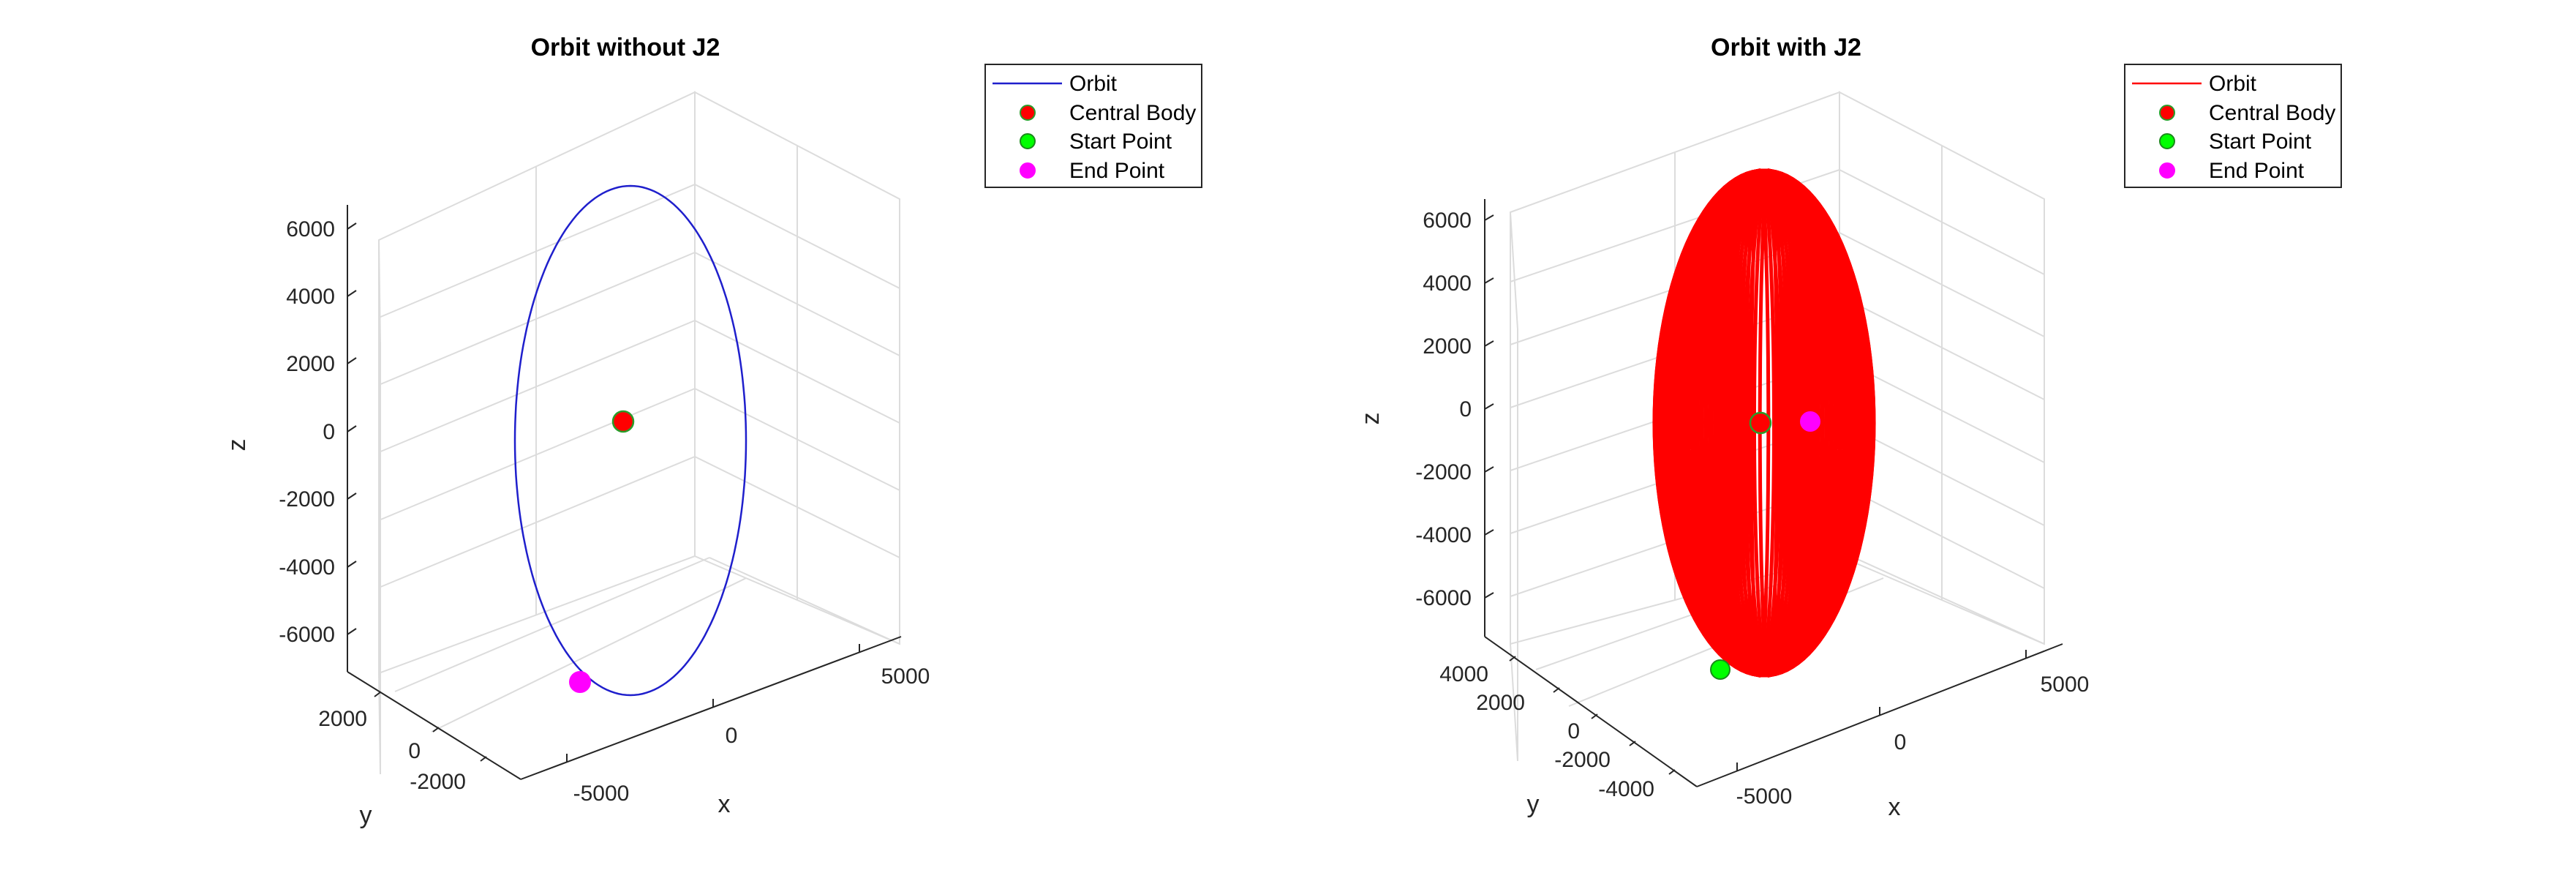 The height and width of the screenshot is (873, 2576). I want to click on axes-frame, so click(624, 493).